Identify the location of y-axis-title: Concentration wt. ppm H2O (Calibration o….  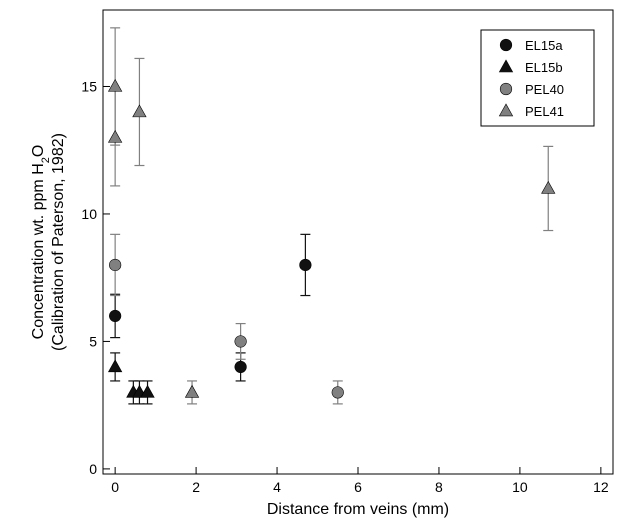
(48, 242).